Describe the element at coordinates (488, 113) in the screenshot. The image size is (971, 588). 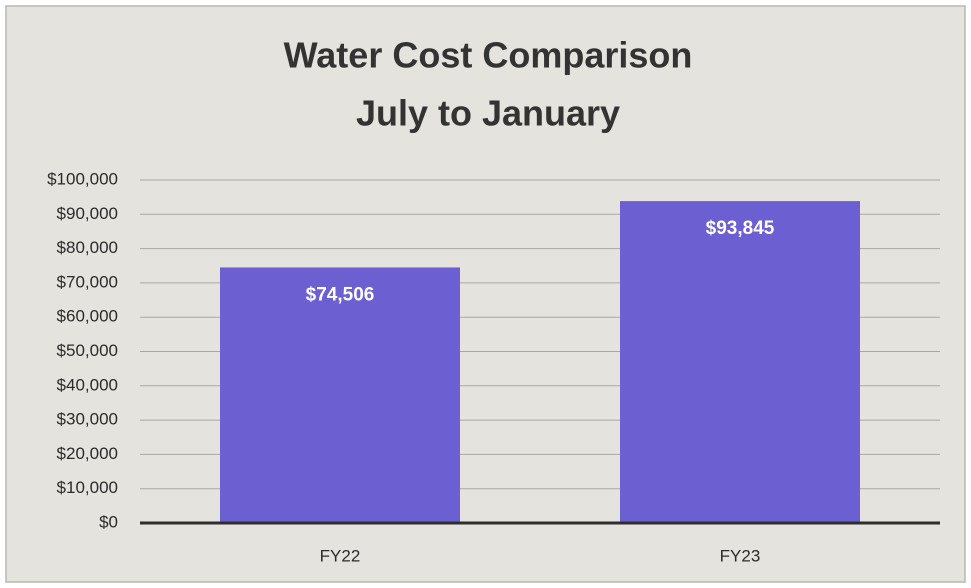
I see `chart-subtitle: July to January` at that location.